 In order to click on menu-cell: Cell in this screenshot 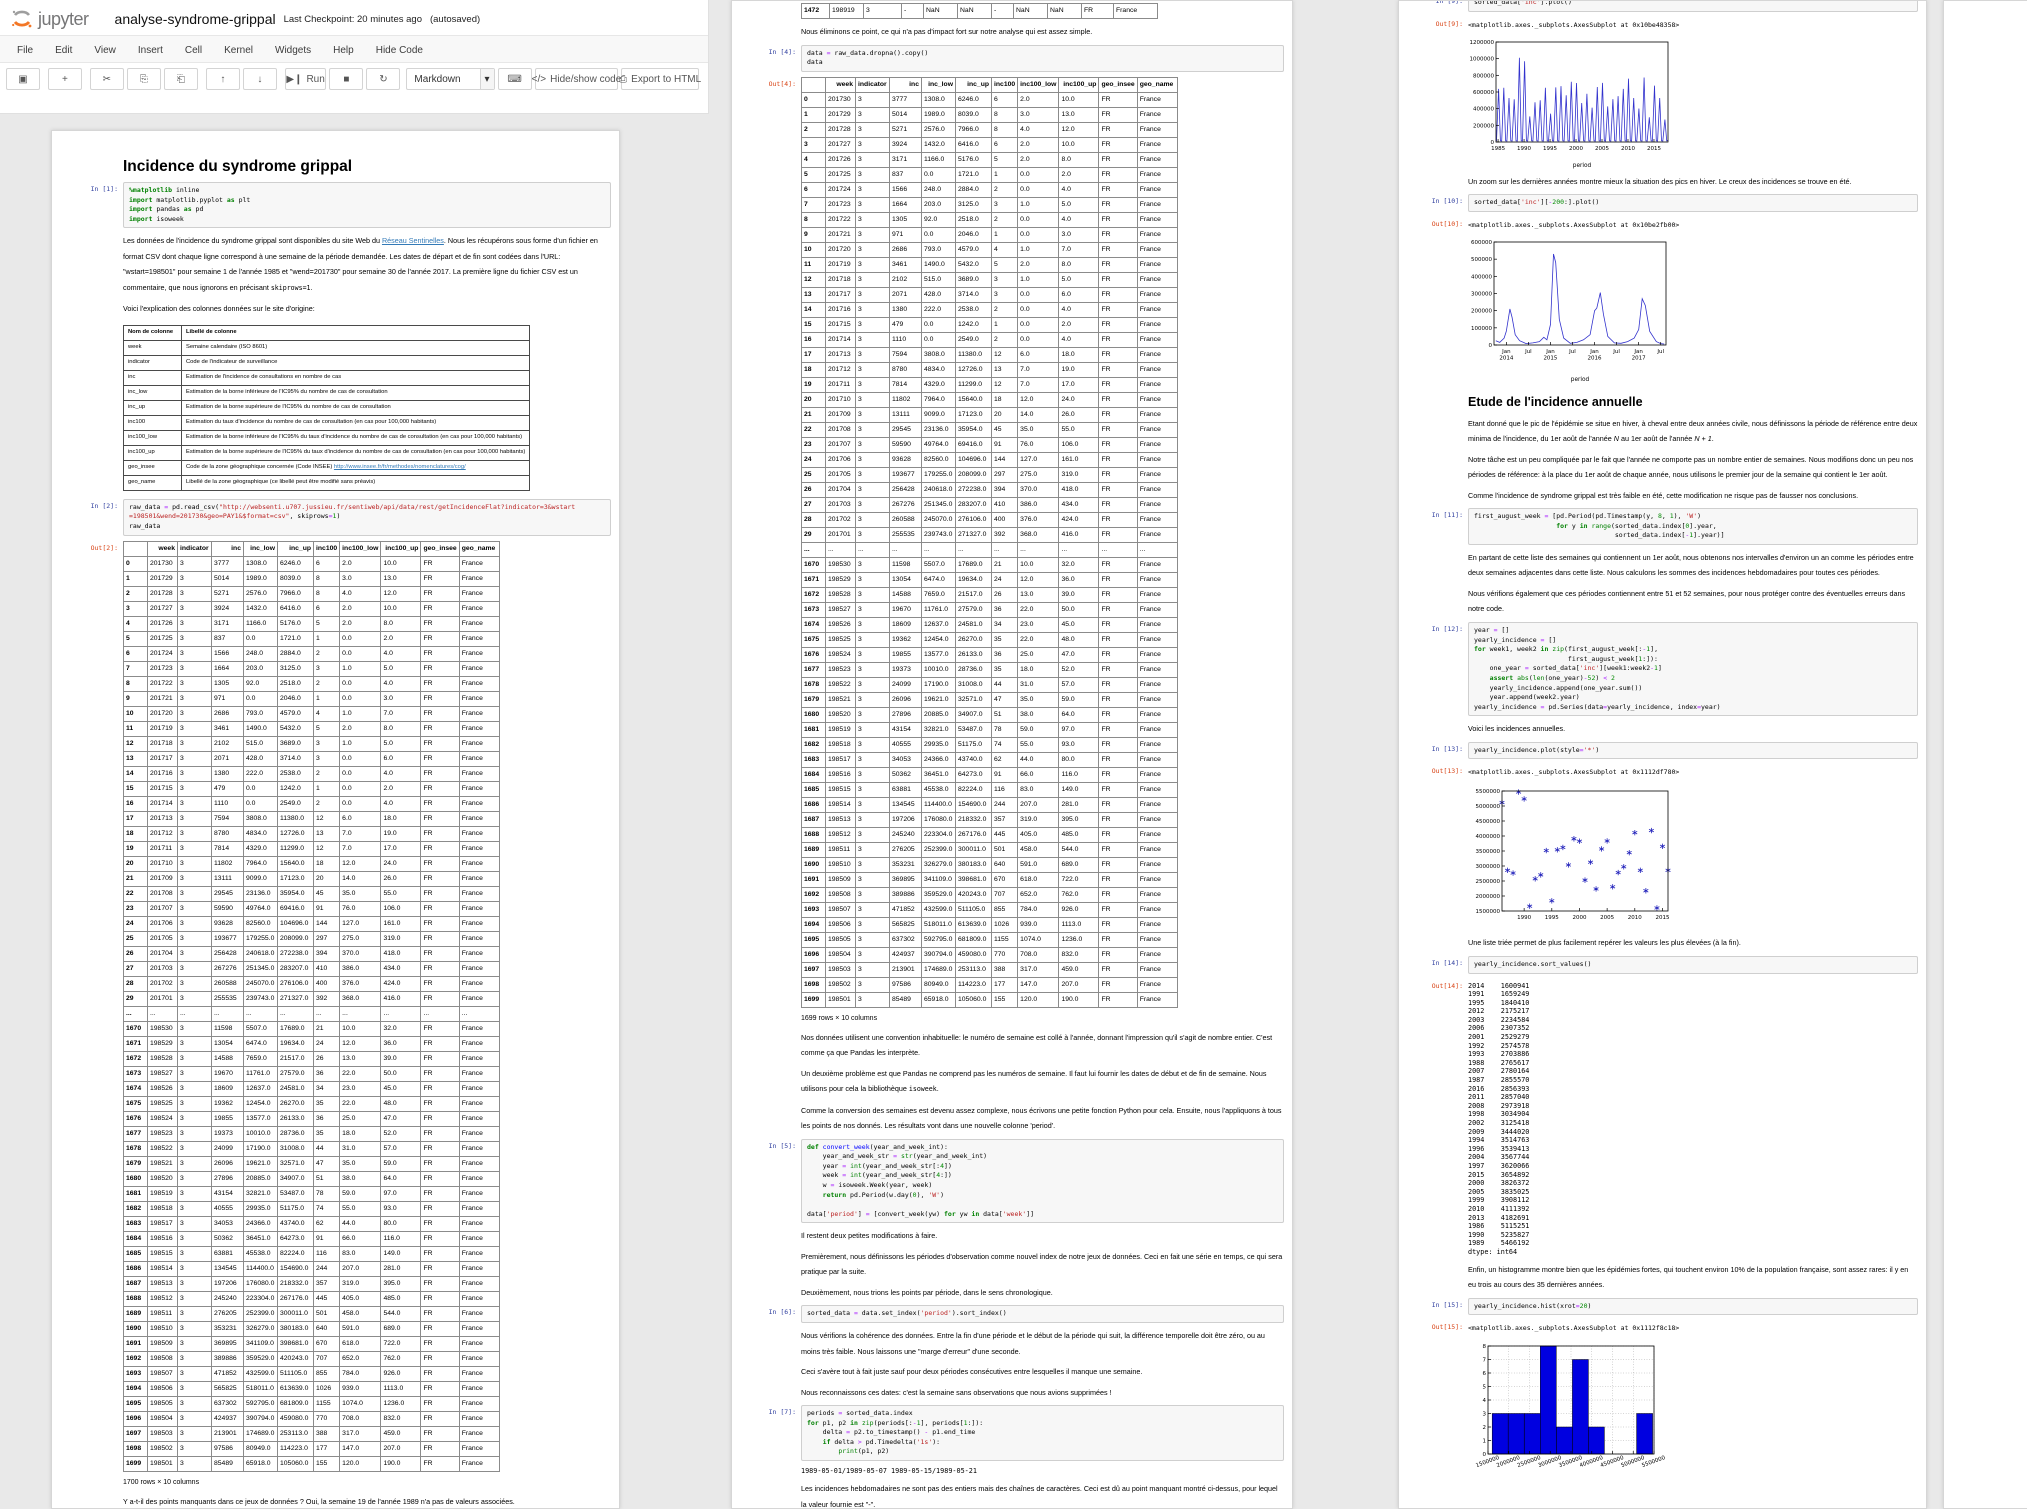, I will do `click(193, 50)`.